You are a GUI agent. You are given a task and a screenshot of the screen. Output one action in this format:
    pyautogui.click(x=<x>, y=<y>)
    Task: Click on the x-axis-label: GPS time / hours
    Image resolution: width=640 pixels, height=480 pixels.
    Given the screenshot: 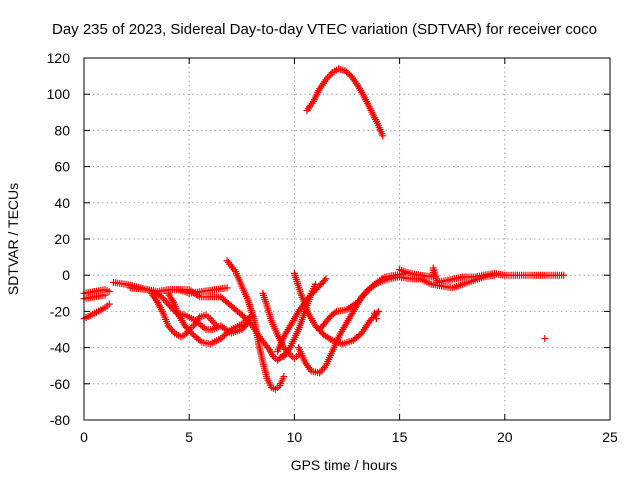 What is the action you would take?
    pyautogui.click(x=344, y=465)
    